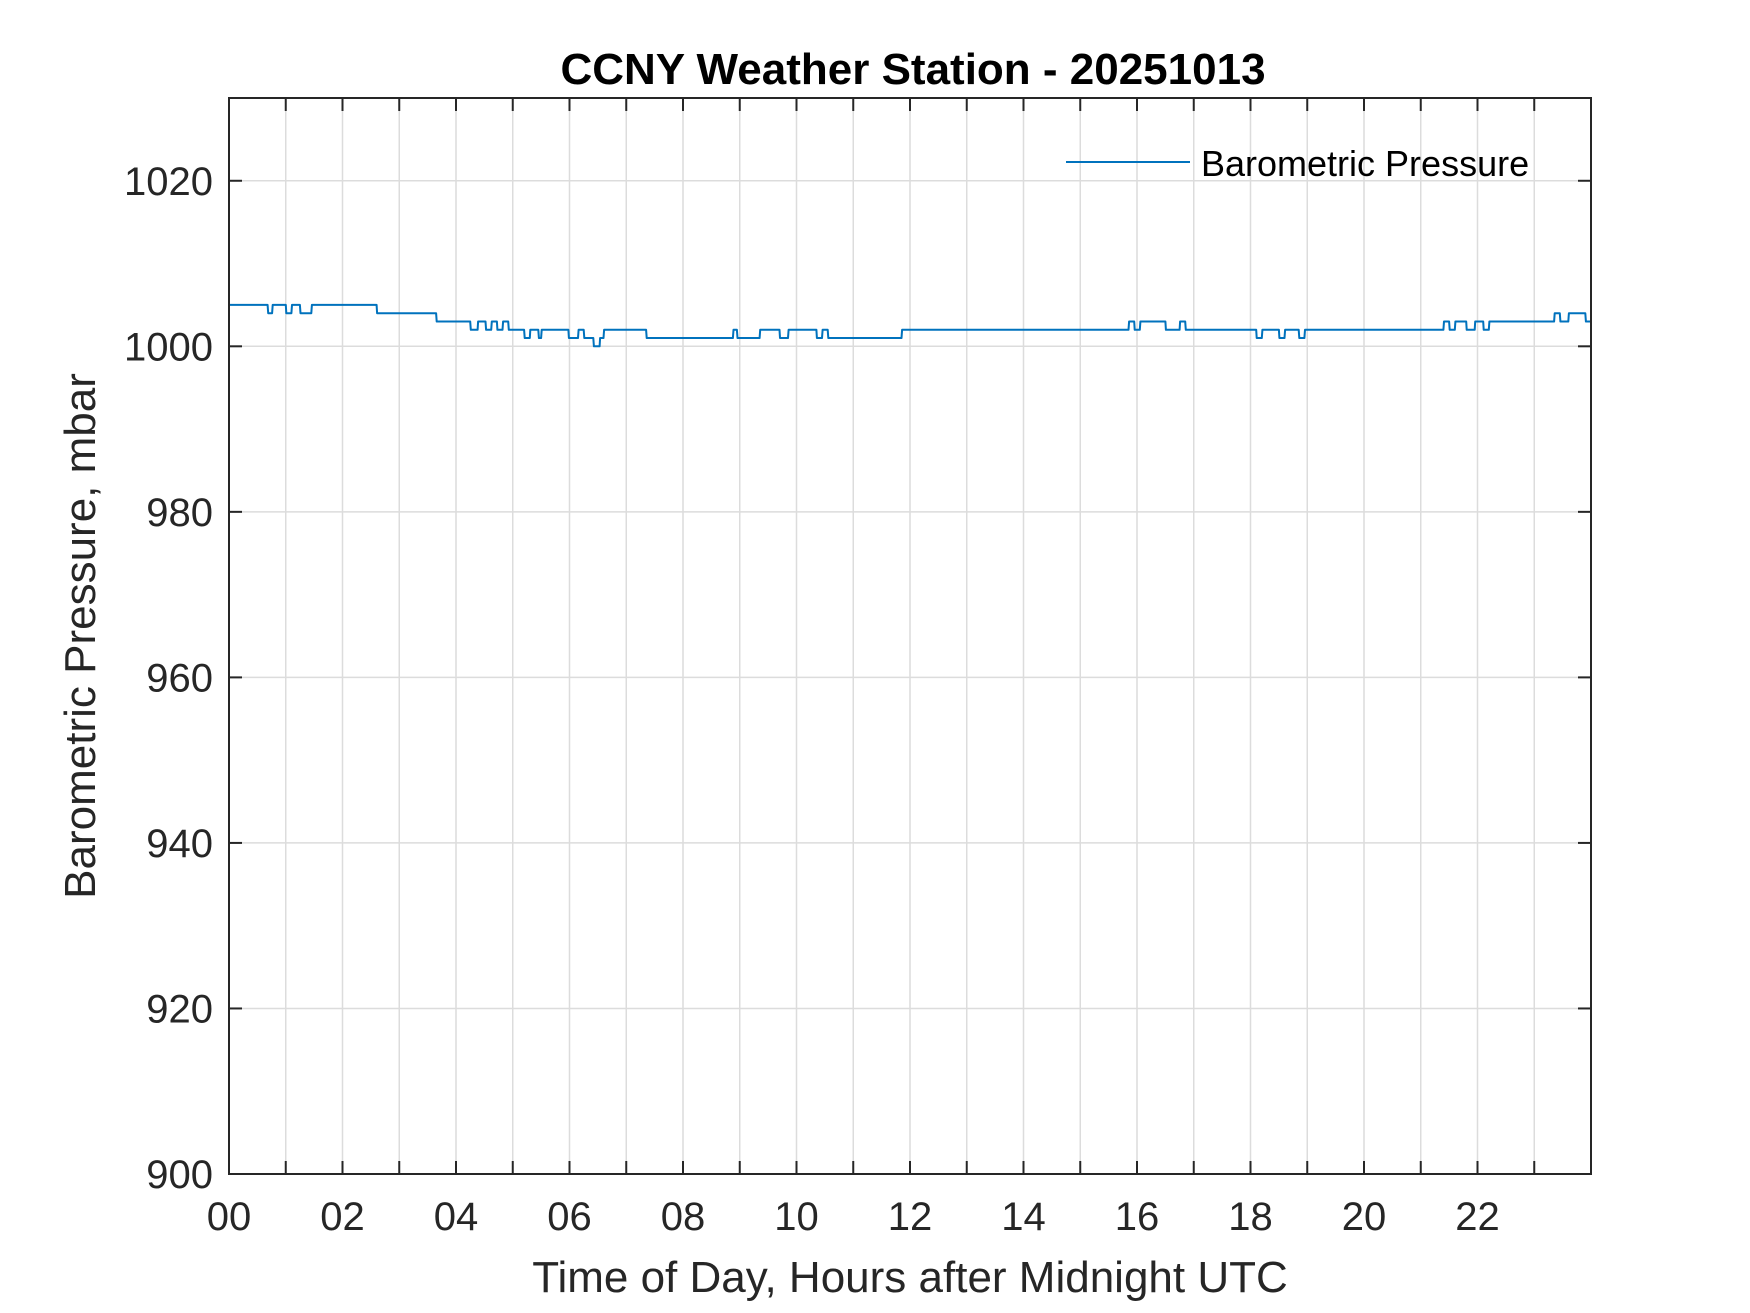  I want to click on x-tick-label: 22, so click(1477, 1217).